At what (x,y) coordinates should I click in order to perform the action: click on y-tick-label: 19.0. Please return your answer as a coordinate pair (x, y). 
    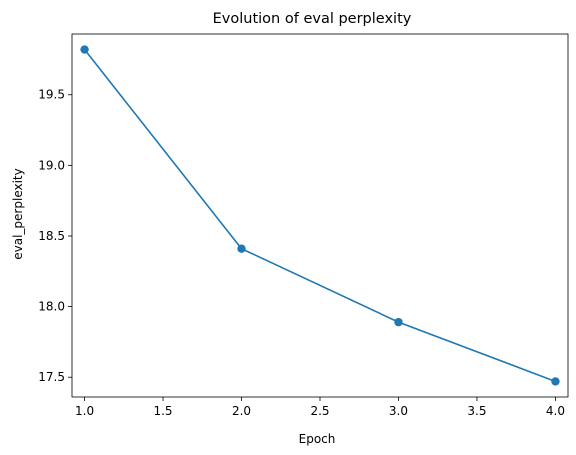
    Looking at the image, I should click on (51, 165).